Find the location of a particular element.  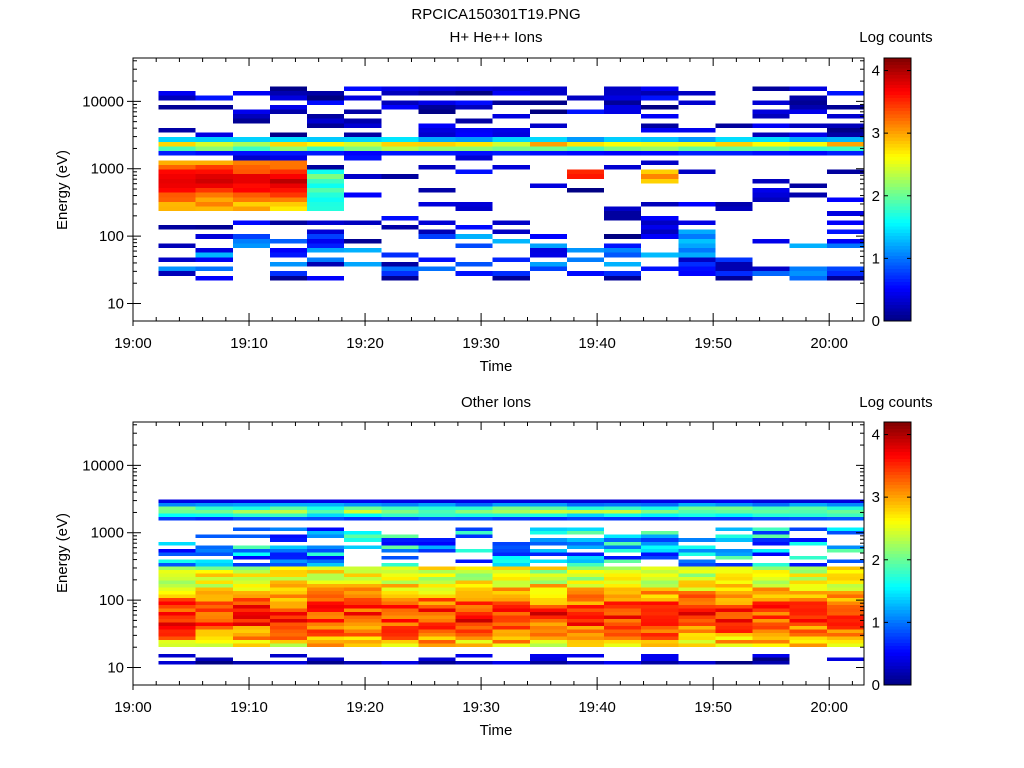

panel-title: H+ He++ Ions is located at coordinates (496, 37).